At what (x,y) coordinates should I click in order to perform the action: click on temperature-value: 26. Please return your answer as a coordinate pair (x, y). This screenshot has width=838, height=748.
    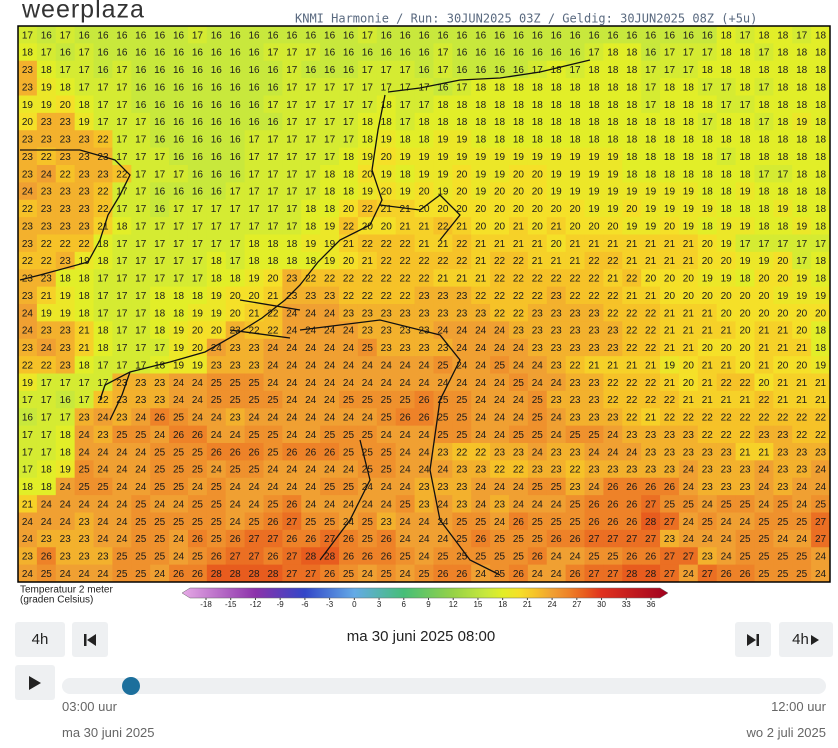
    Looking at the image, I should click on (727, 574).